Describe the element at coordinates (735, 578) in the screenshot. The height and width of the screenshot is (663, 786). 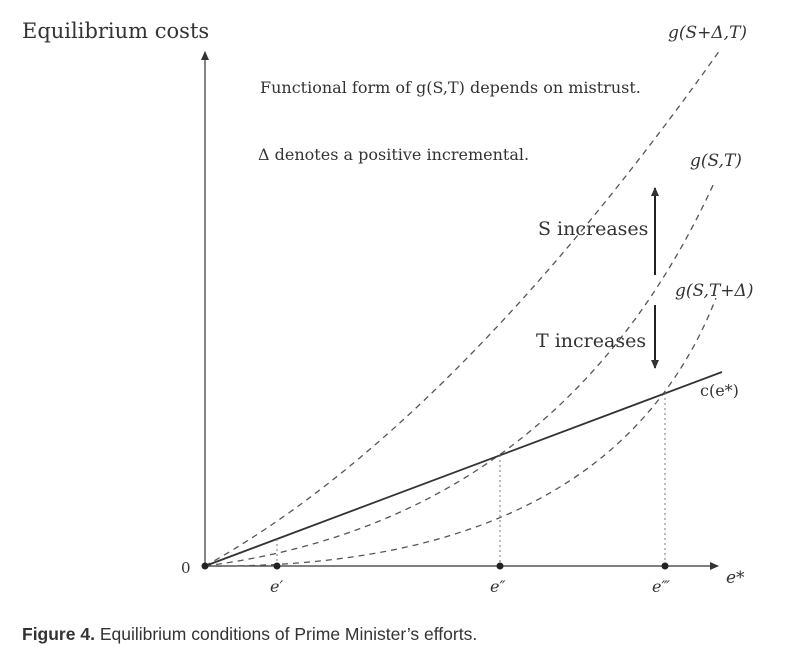
I see `x-axis-label: e*` at that location.